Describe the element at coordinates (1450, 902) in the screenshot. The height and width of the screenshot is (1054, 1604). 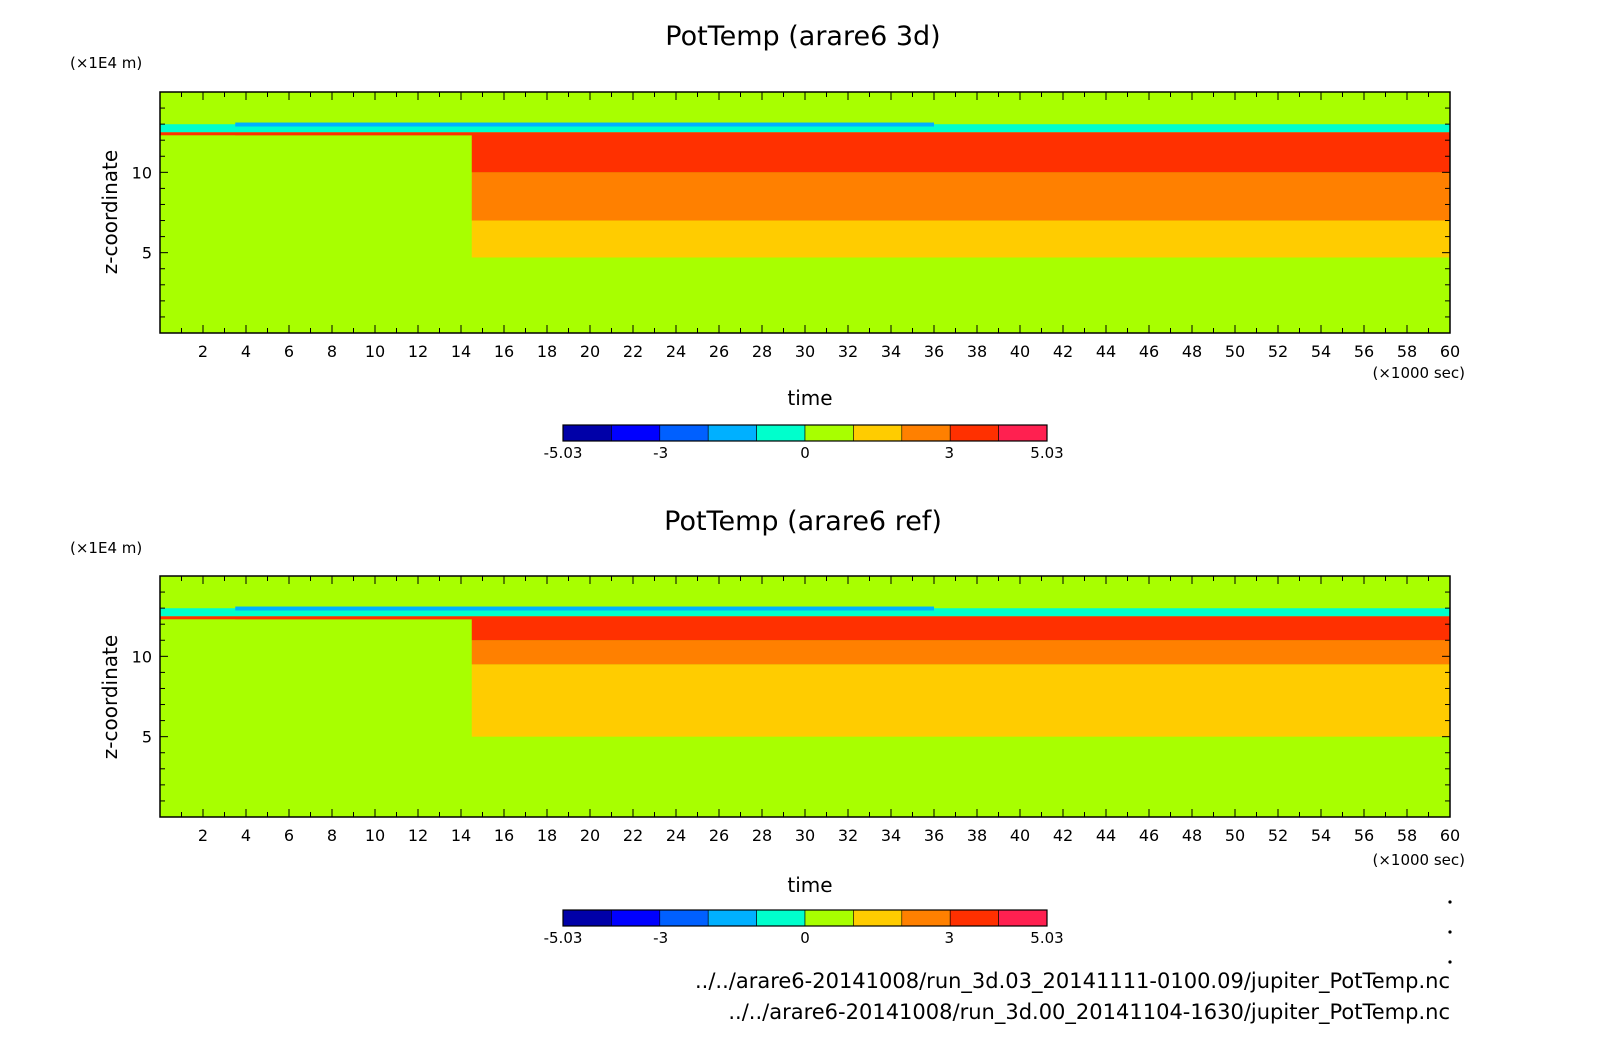
I see `margin-dot` at that location.